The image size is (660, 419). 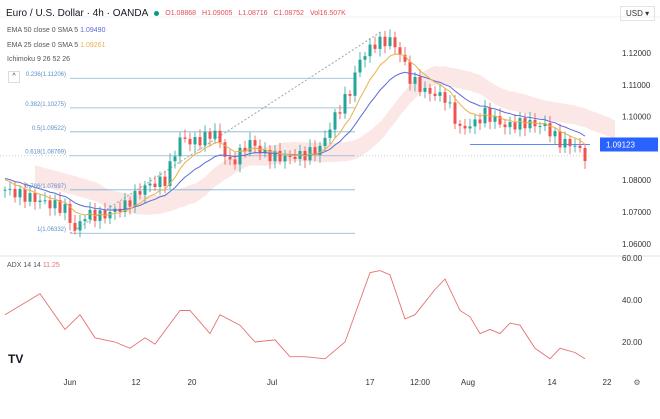 I want to click on time-tick: Jun, so click(x=70, y=382).